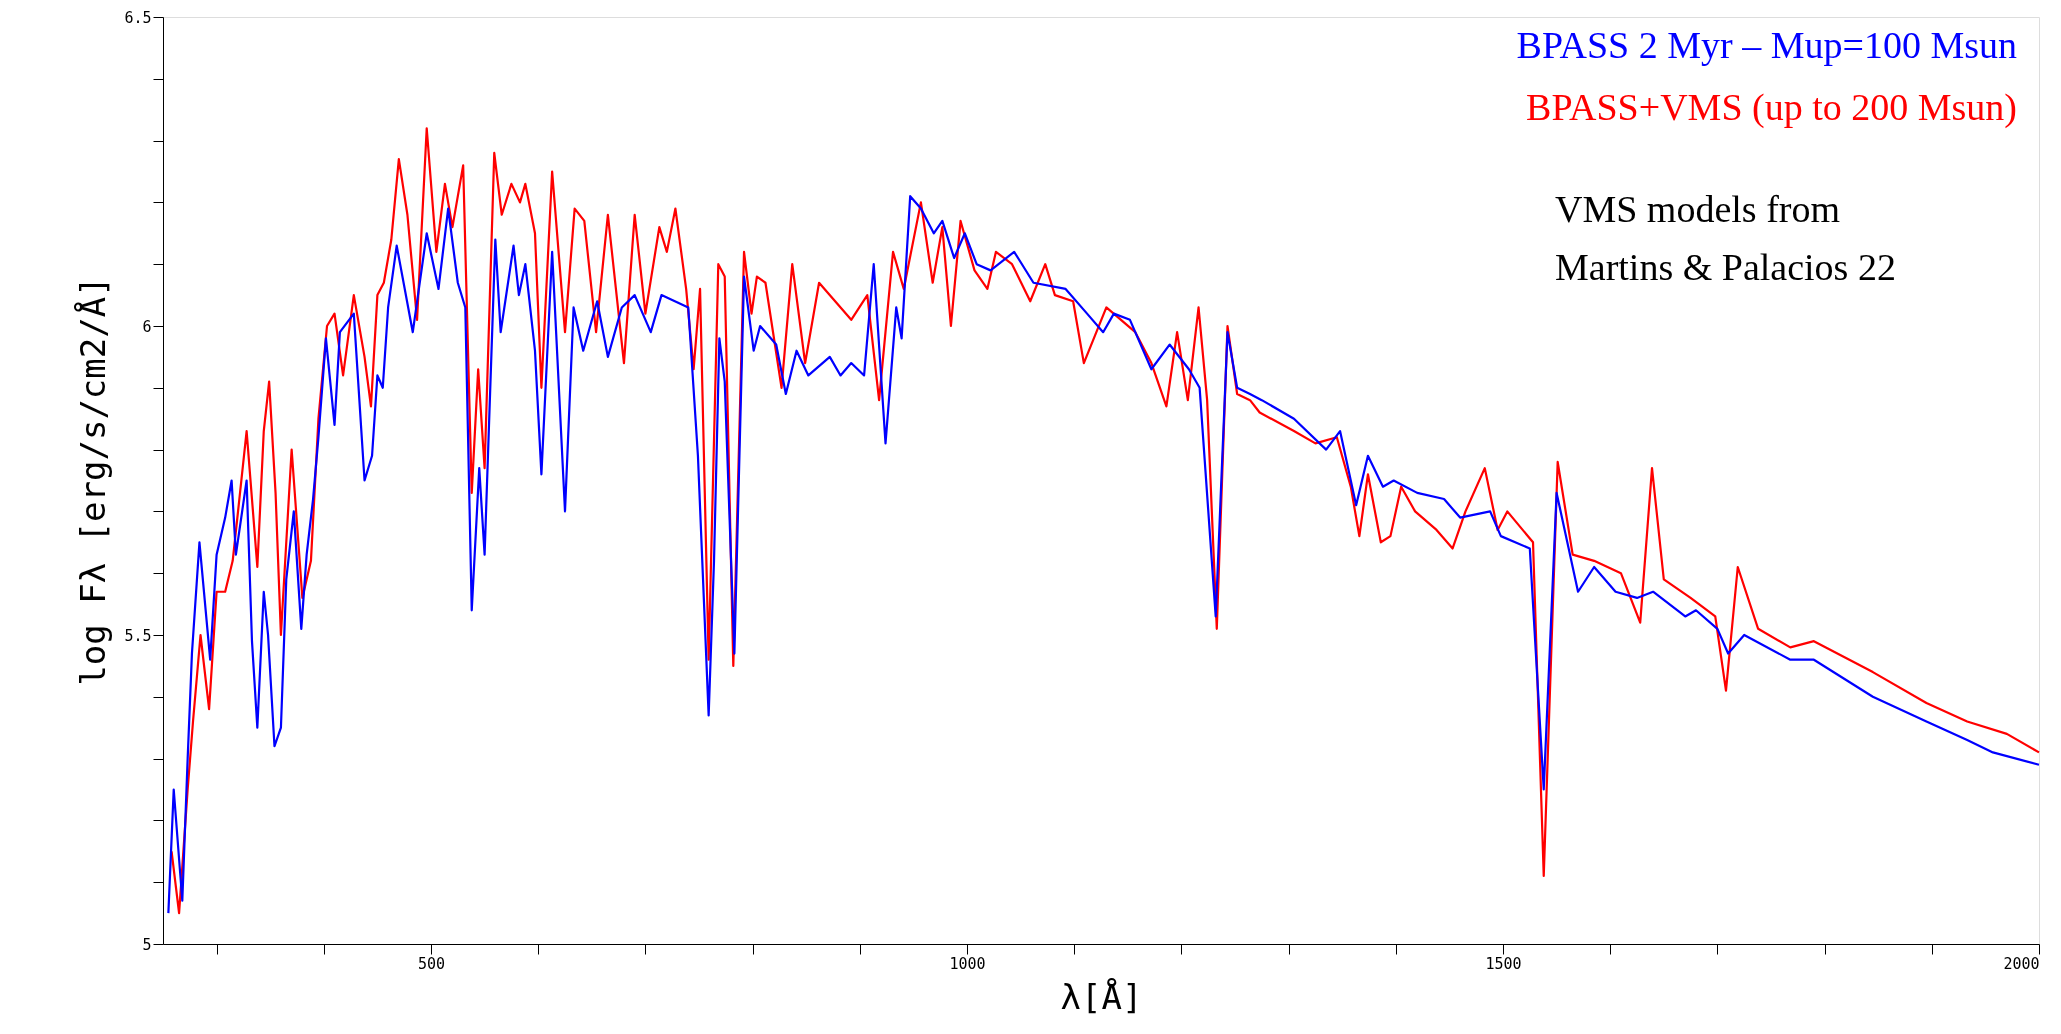 The image size is (2061, 1034). What do you see at coordinates (138, 17) in the screenshot?
I see `y-tick-label: 6.5` at bounding box center [138, 17].